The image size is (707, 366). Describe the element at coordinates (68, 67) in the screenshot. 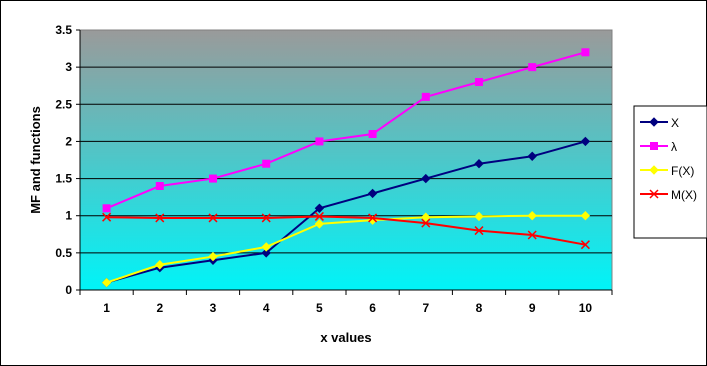

I see `y-tick-label: 3` at that location.